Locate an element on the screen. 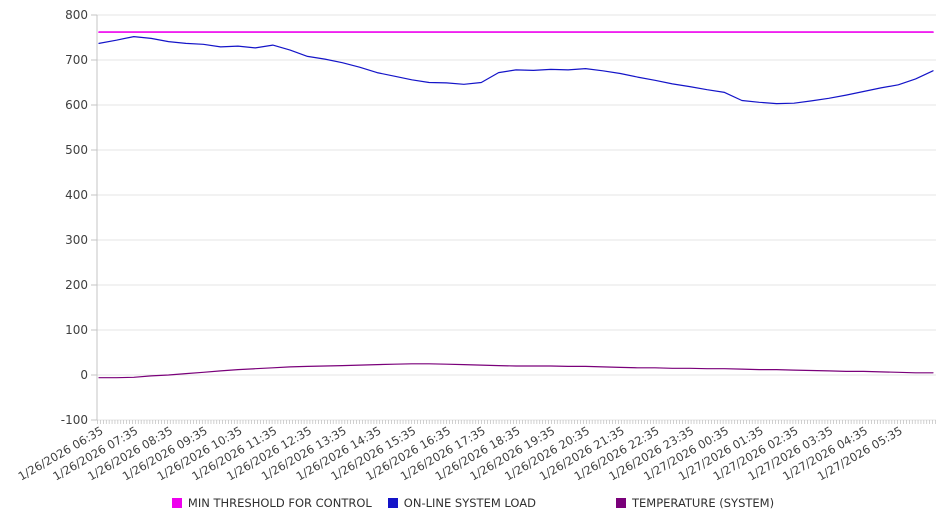 The image size is (946, 526). legend-item-temperature-system: TEMPERATURE (SYSTEM) is located at coordinates (695, 503).